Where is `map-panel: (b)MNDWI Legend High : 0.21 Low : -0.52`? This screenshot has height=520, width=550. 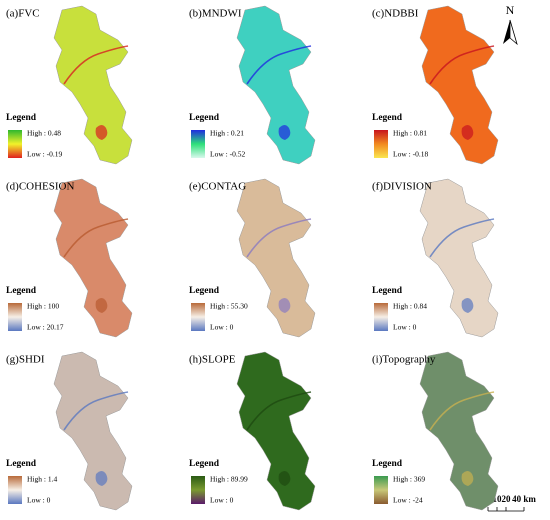
map-panel: (b)MNDWI Legend High : 0.21 Low : -0.52 is located at coordinates (252, 85).